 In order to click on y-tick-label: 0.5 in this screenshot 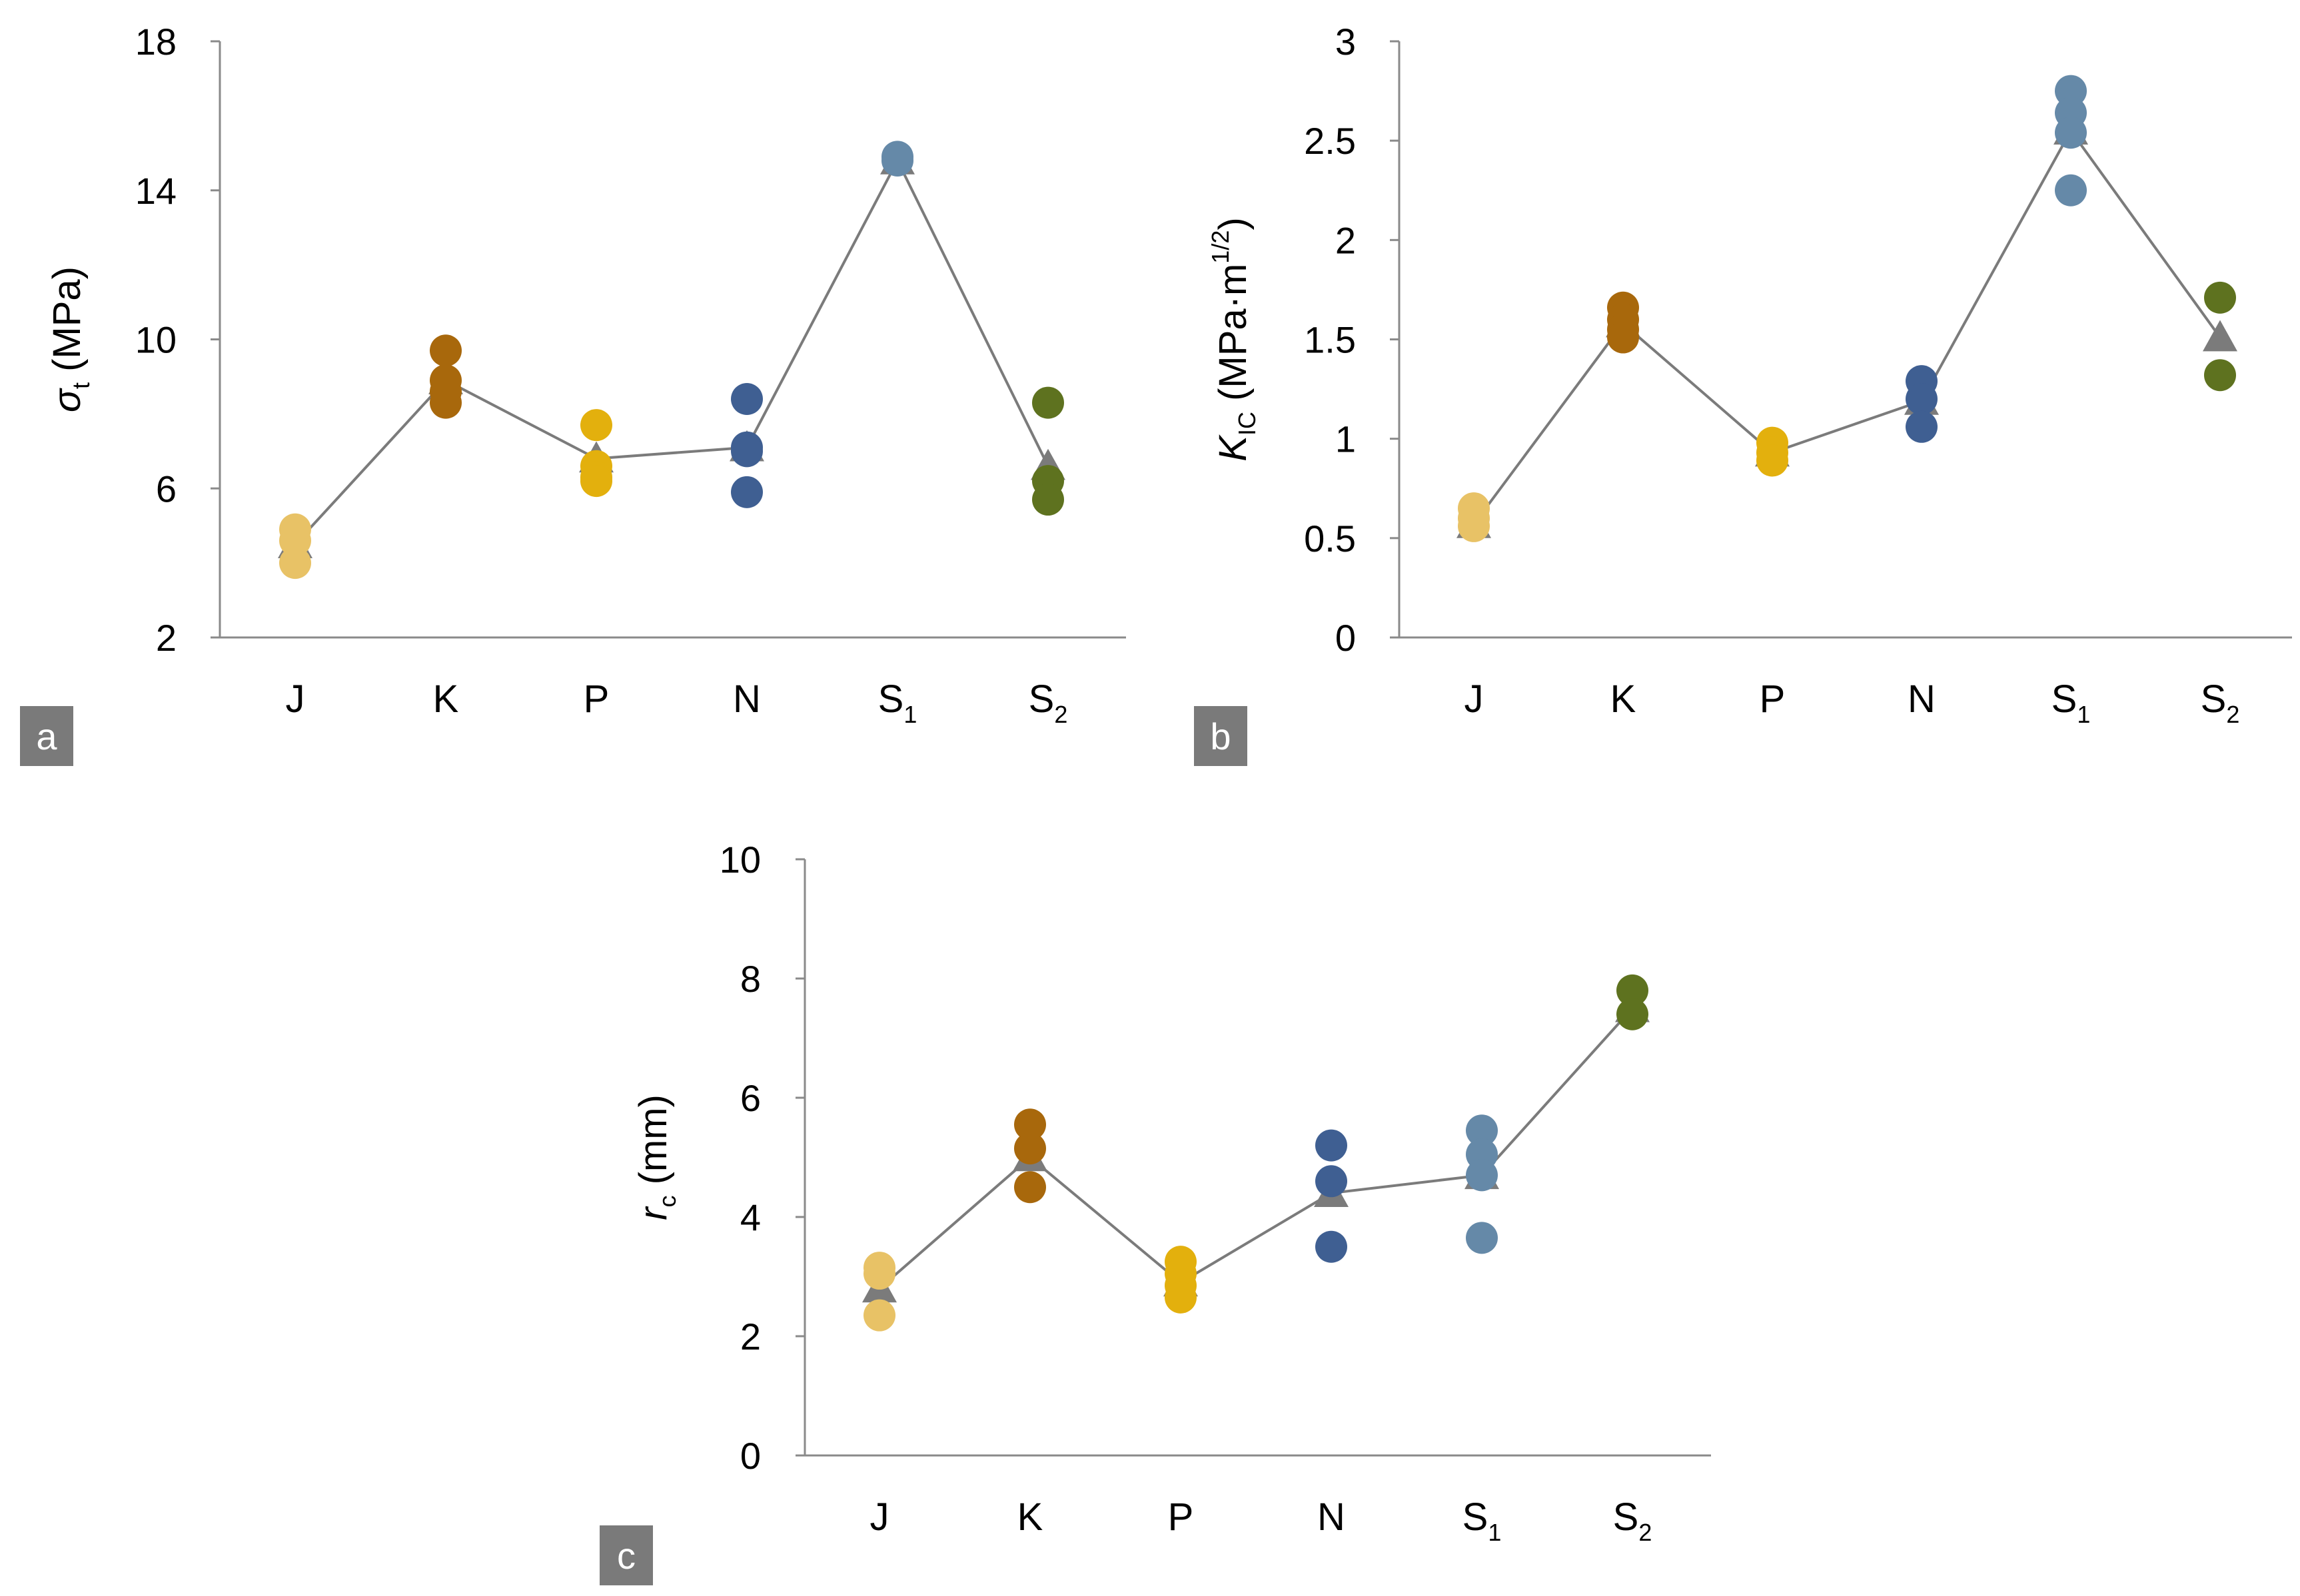, I will do `click(1330, 539)`.